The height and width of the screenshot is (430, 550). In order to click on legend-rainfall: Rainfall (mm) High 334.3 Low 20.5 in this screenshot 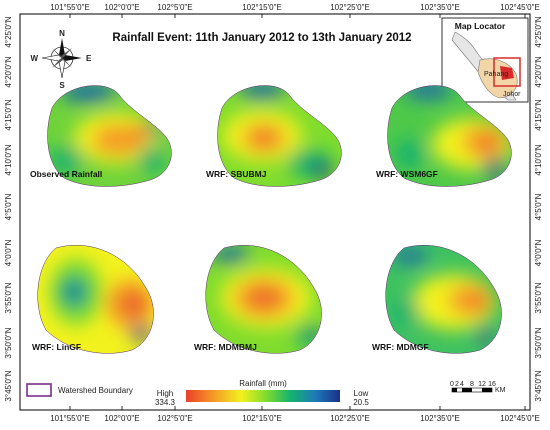, I will do `click(262, 393)`.